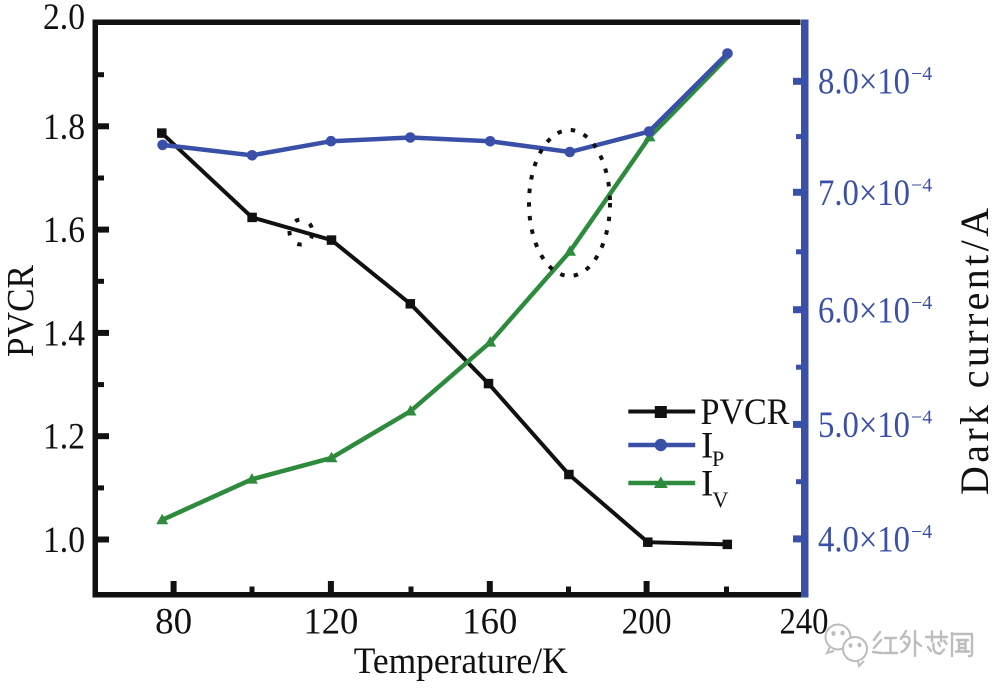  What do you see at coordinates (461, 661) in the screenshot?
I see `svg-text: Temperature/K` at bounding box center [461, 661].